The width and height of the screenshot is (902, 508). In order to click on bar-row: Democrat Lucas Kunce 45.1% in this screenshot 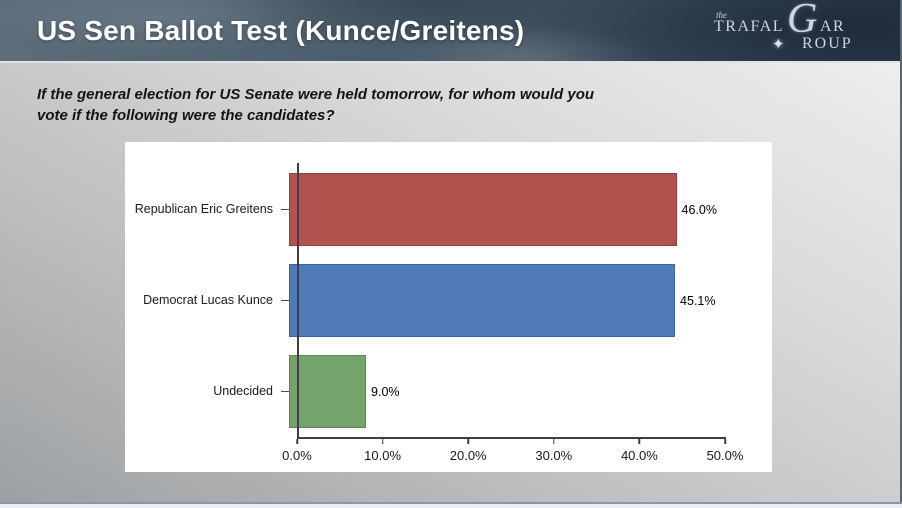, I will do `click(448, 300)`.